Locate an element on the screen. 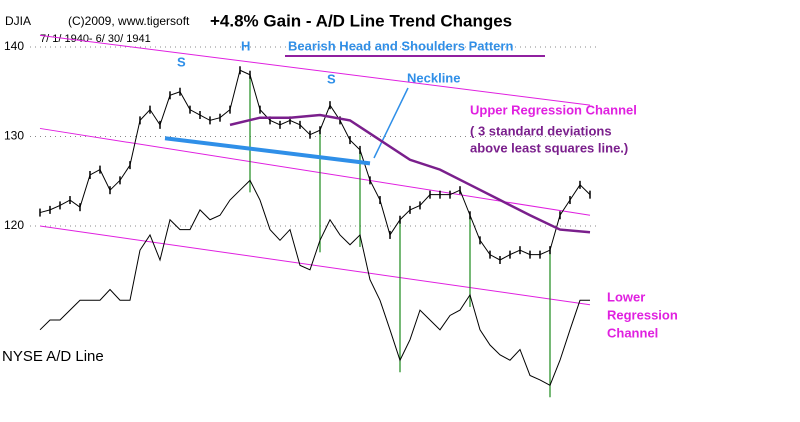 The image size is (800, 422). channel-label: Upper Regression Channel is located at coordinates (553, 109).